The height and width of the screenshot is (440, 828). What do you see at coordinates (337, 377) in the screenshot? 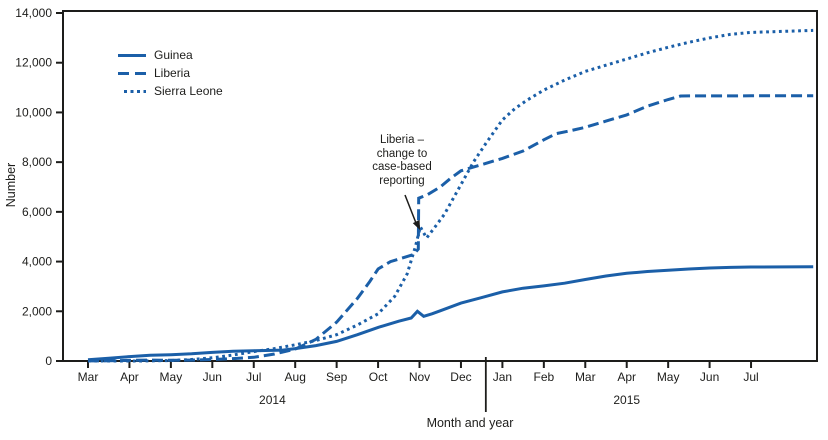
I see `x-tick-label: Sep` at bounding box center [337, 377].